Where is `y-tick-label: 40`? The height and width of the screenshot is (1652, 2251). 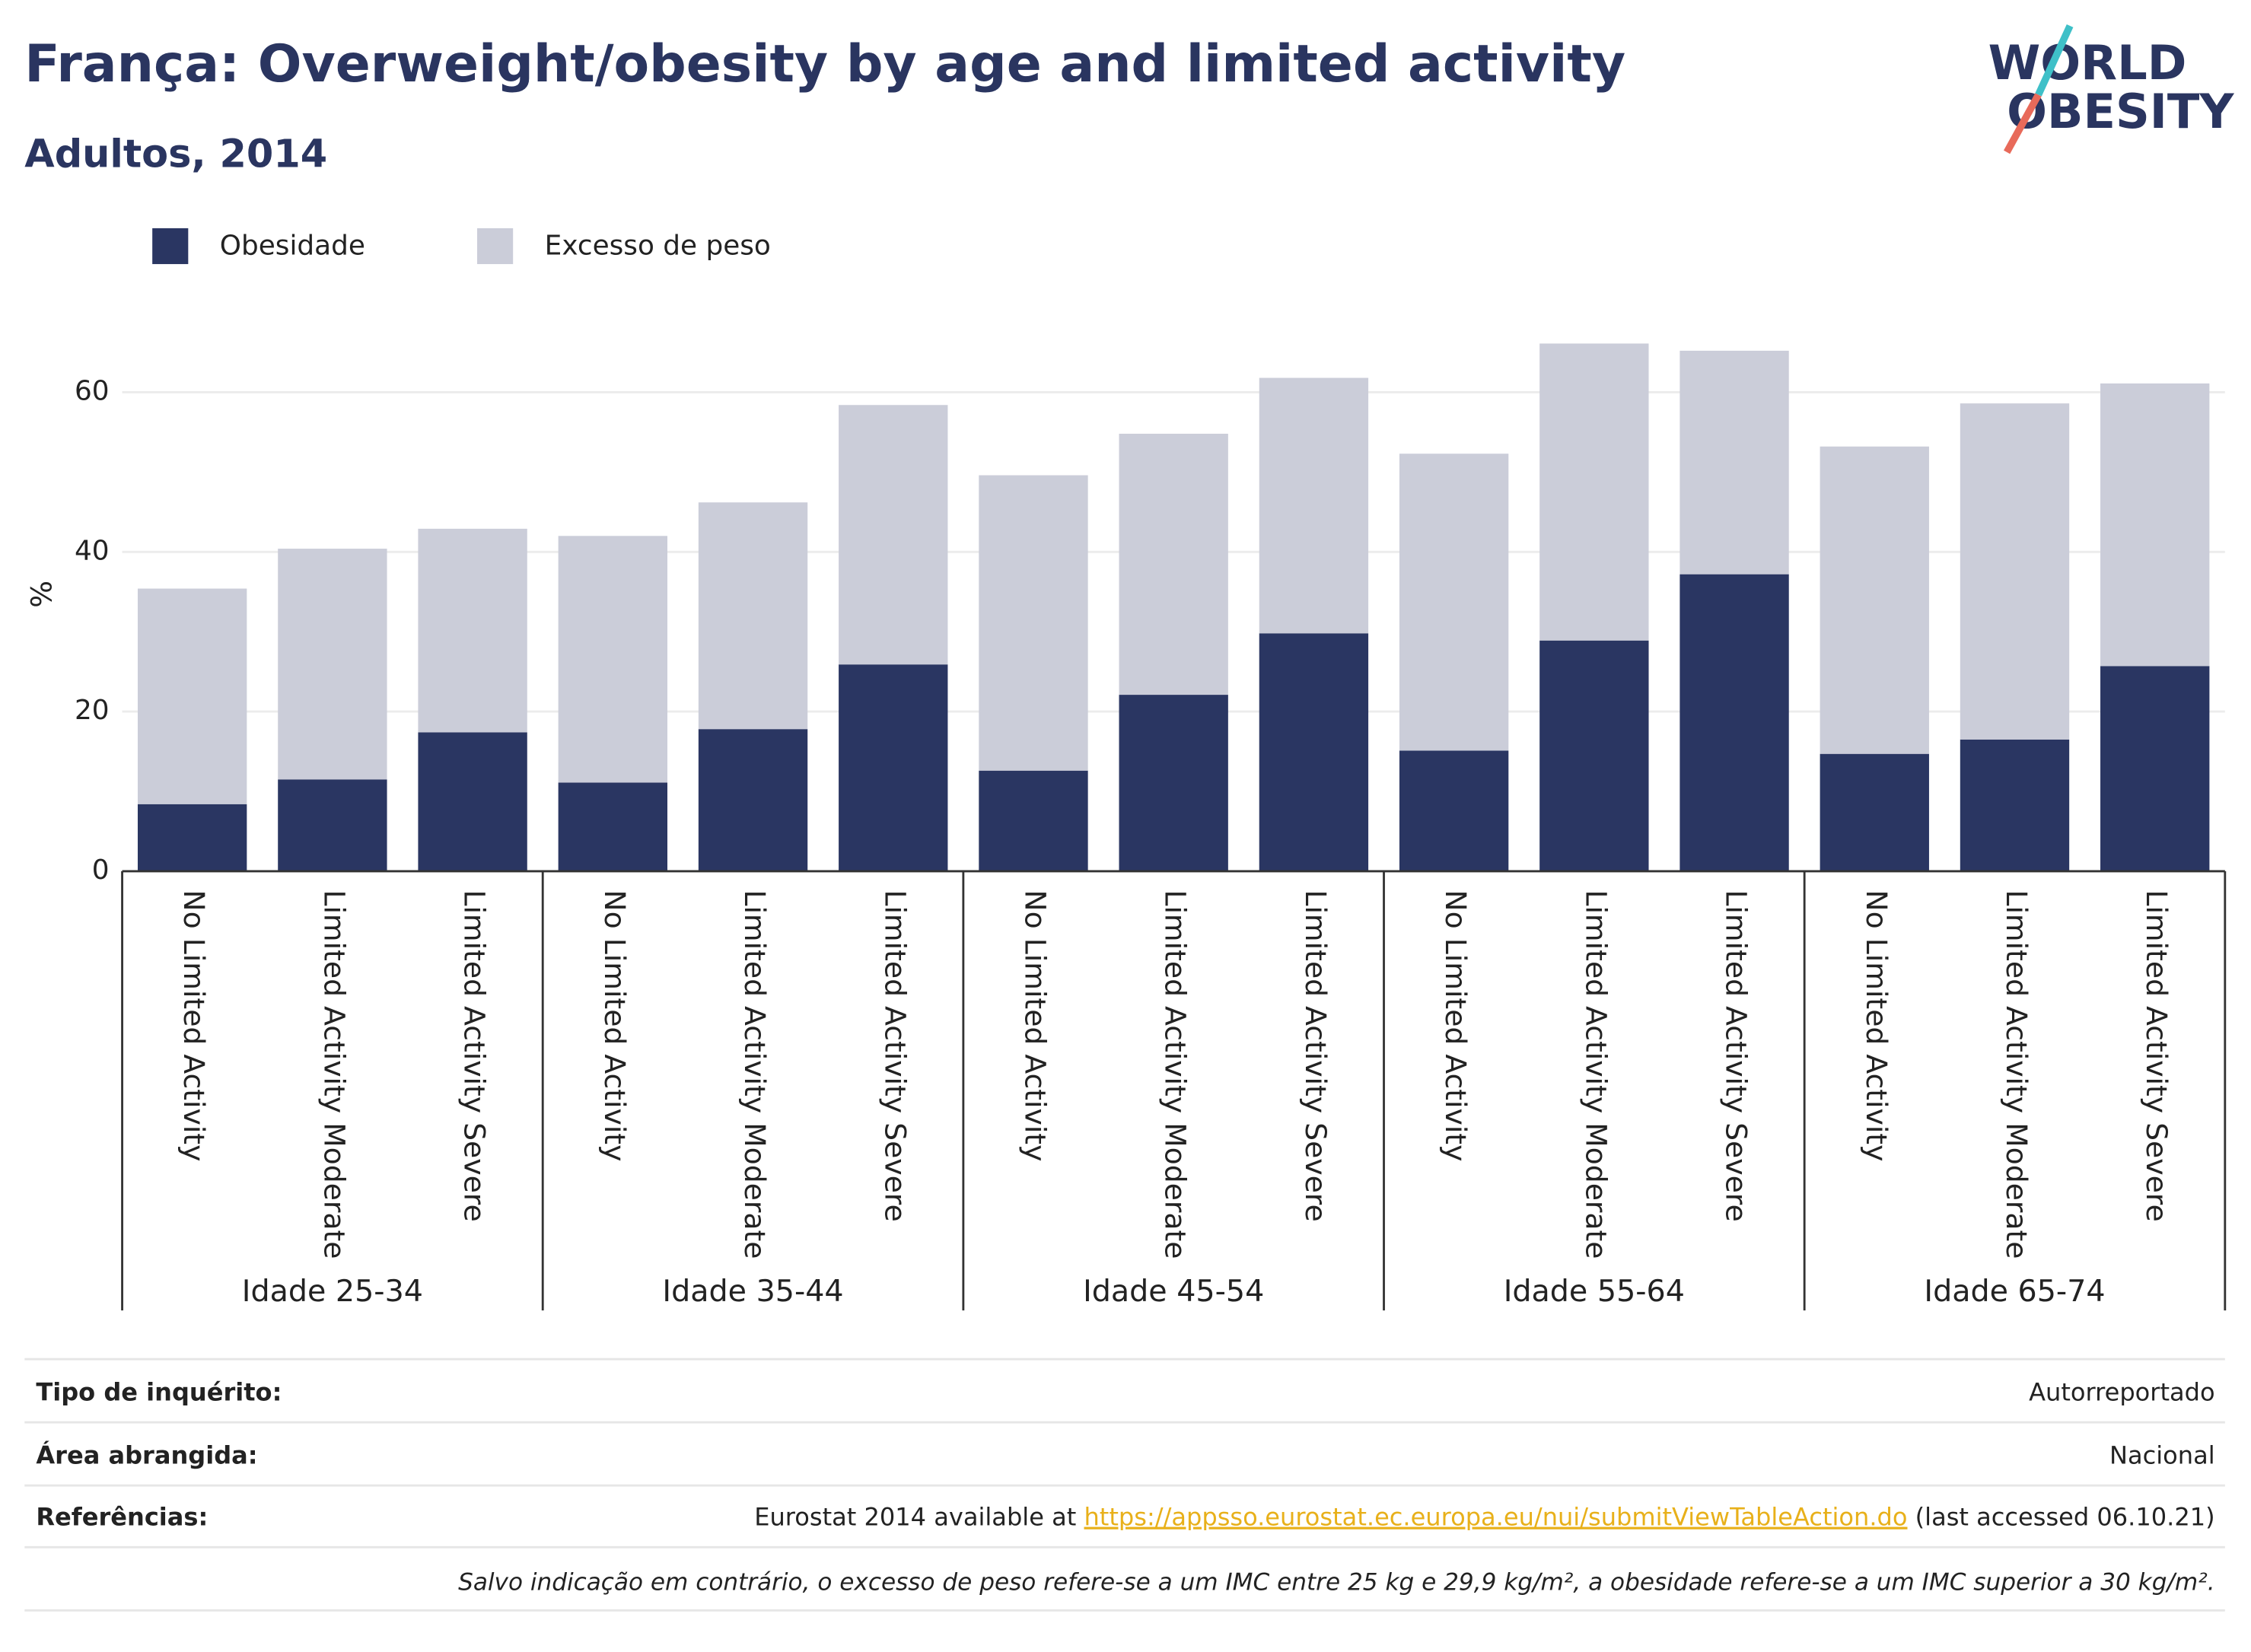
y-tick-label: 40 is located at coordinates (92, 550).